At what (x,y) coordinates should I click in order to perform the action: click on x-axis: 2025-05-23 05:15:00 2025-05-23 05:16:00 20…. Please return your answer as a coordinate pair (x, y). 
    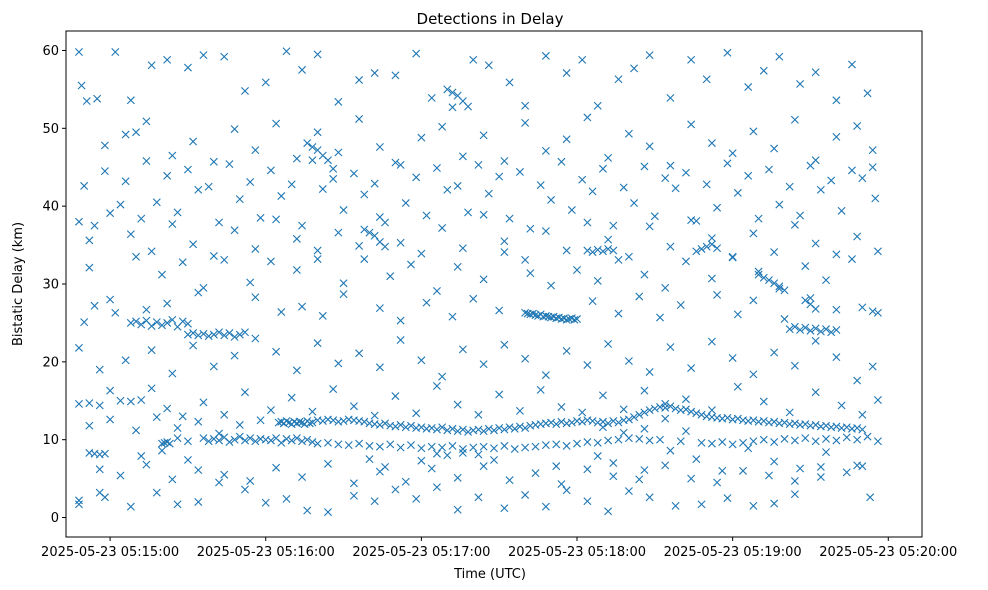
    Looking at the image, I should click on (499, 548).